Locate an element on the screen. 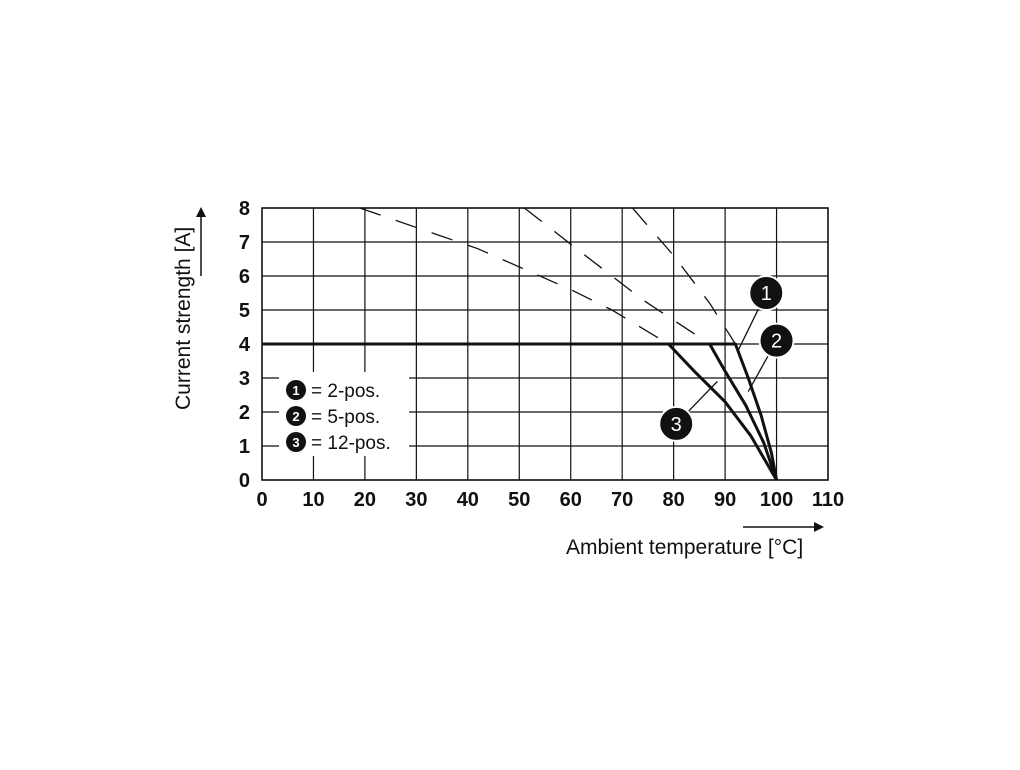  x-tick-label: 20 is located at coordinates (365, 500).